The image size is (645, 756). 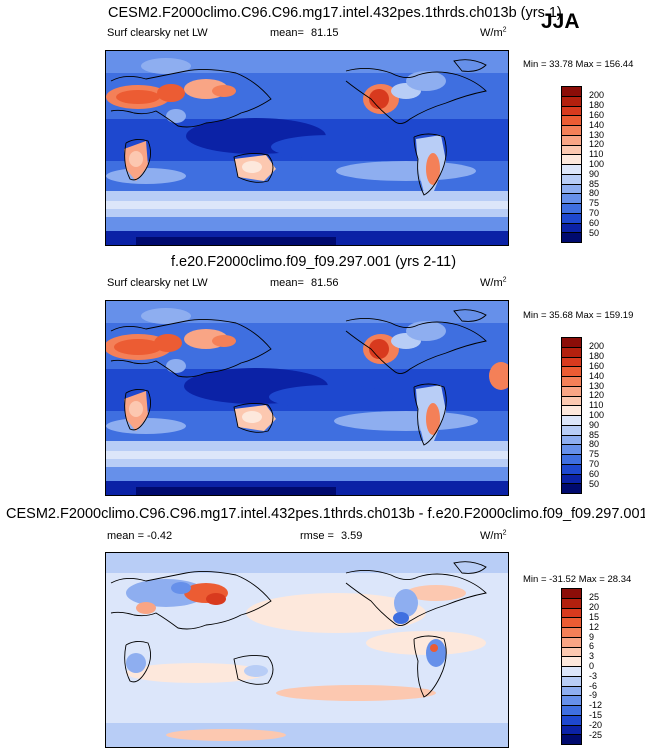 I want to click on panel3-minmax: Min = -31.52 Max = 28.34, so click(x=577, y=579).